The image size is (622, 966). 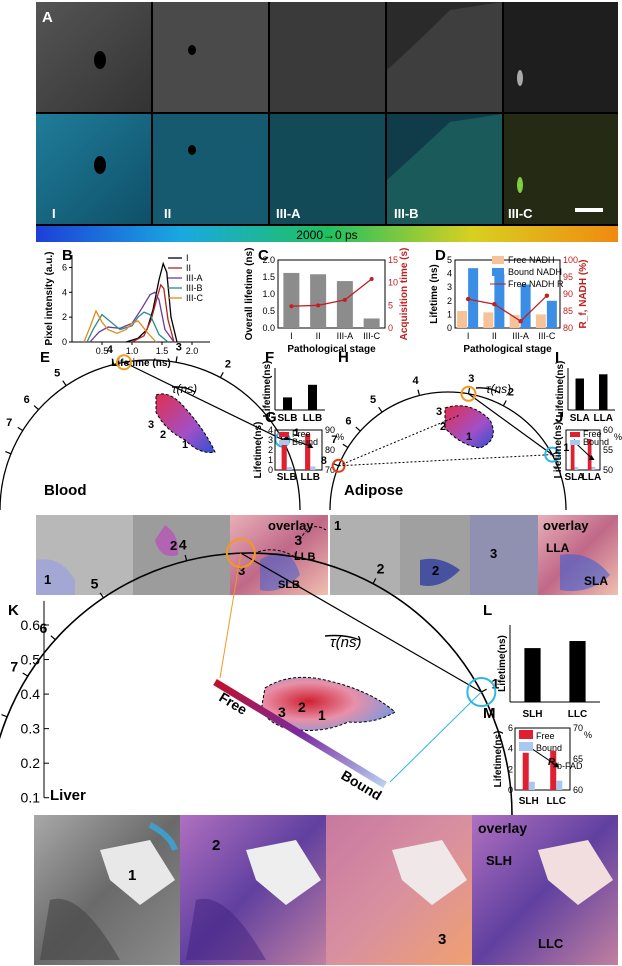 What do you see at coordinates (434, 293) in the screenshot?
I see `y-axis-label: Lifetime (ns)` at bounding box center [434, 293].